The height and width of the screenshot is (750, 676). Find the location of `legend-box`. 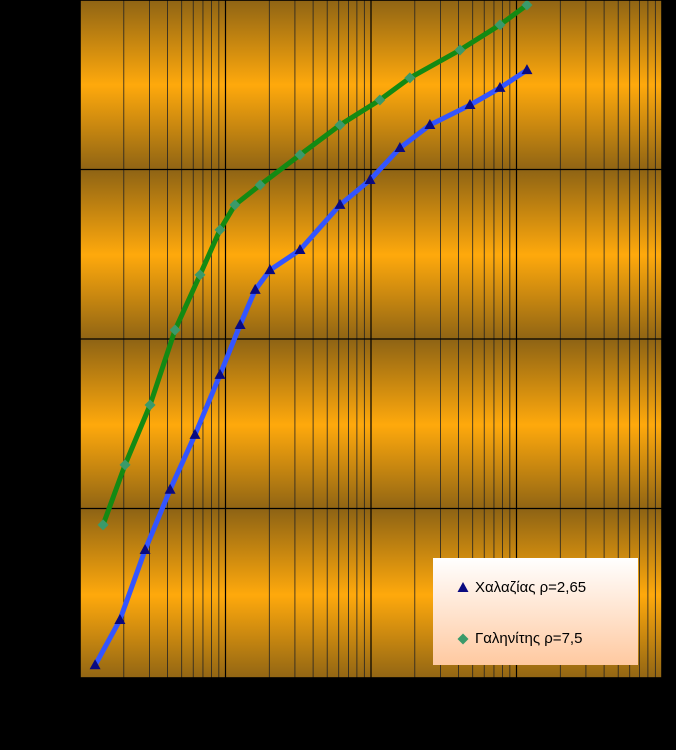

legend-box is located at coordinates (535, 611).